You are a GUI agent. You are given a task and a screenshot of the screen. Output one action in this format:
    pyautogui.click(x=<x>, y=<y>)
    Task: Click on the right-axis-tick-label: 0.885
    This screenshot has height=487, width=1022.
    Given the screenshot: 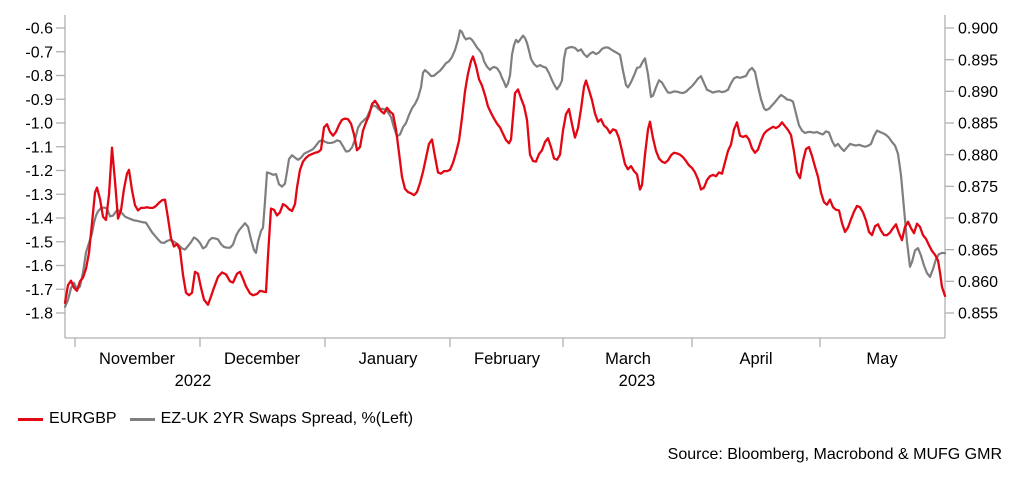 What is the action you would take?
    pyautogui.click(x=978, y=124)
    